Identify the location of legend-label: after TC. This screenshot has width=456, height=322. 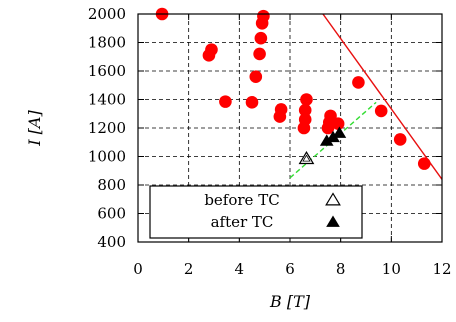
(242, 222).